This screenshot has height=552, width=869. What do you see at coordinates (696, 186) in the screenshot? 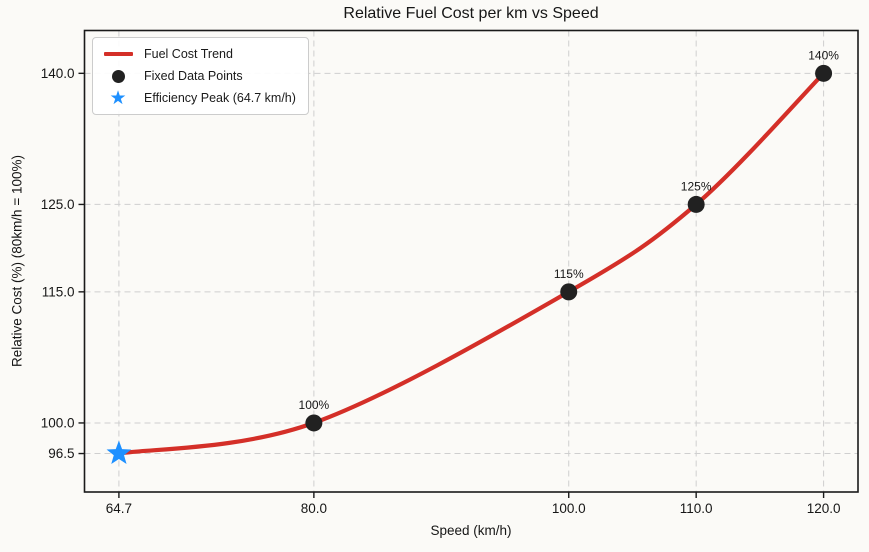
I see `data-point-annotation: 125%` at bounding box center [696, 186].